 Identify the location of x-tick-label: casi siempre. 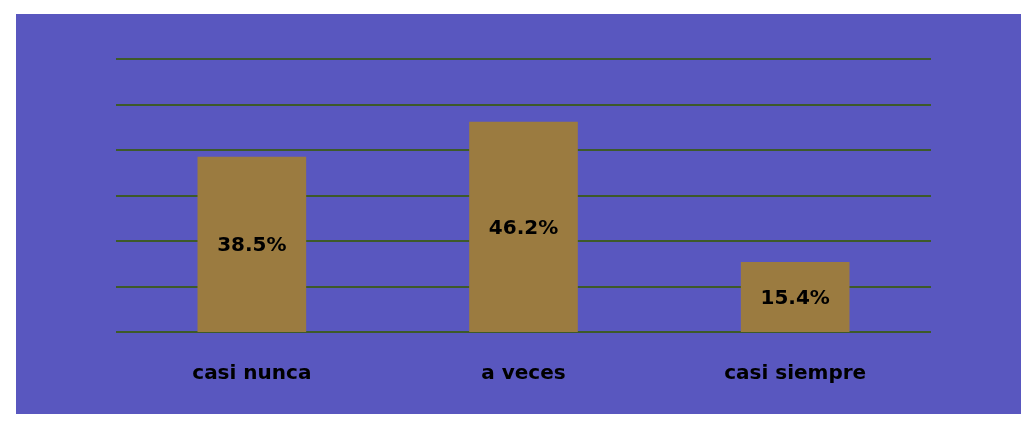
(795, 372).